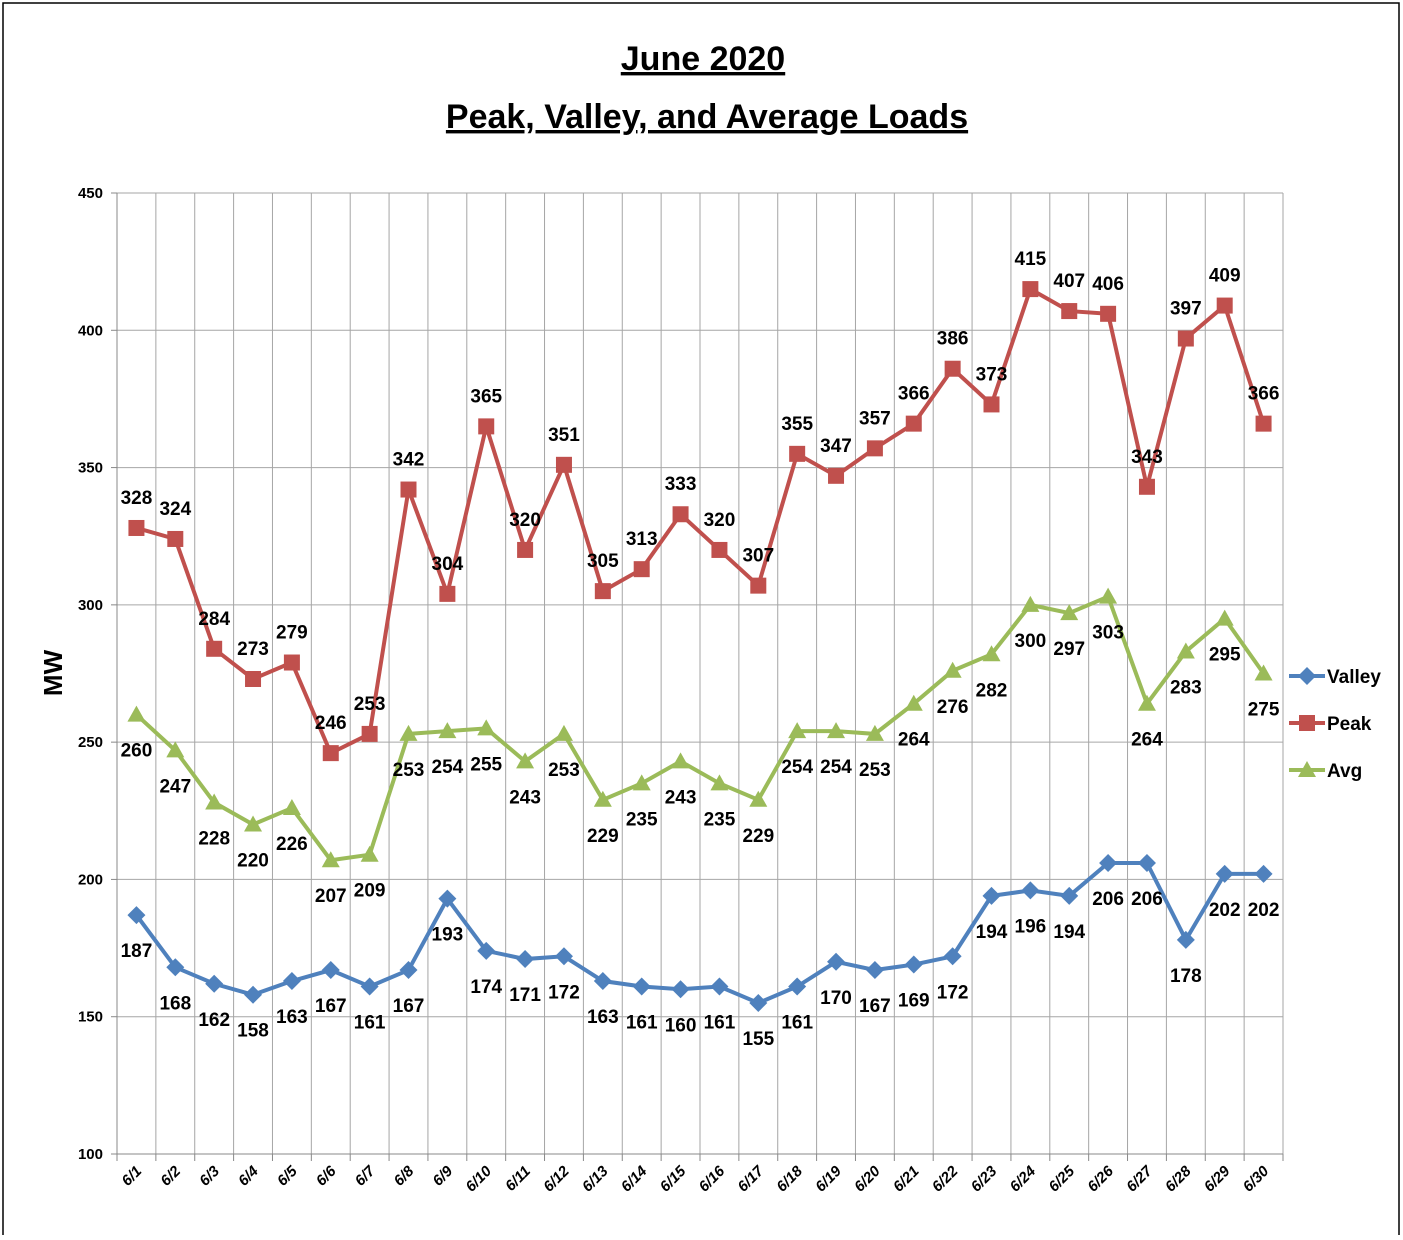  I want to click on data-label: 264, so click(914, 740).